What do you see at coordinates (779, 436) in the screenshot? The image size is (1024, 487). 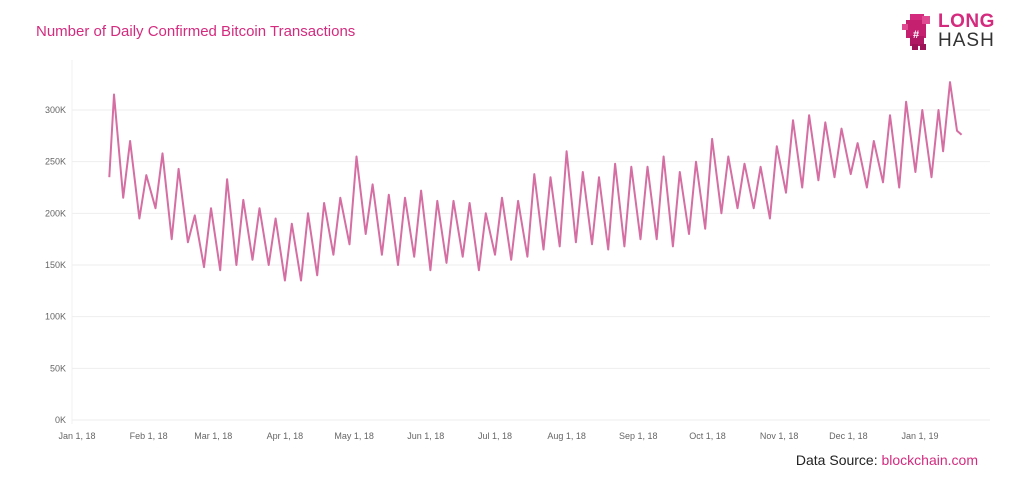 I see `x-tick-label: Nov 1, 18` at bounding box center [779, 436].